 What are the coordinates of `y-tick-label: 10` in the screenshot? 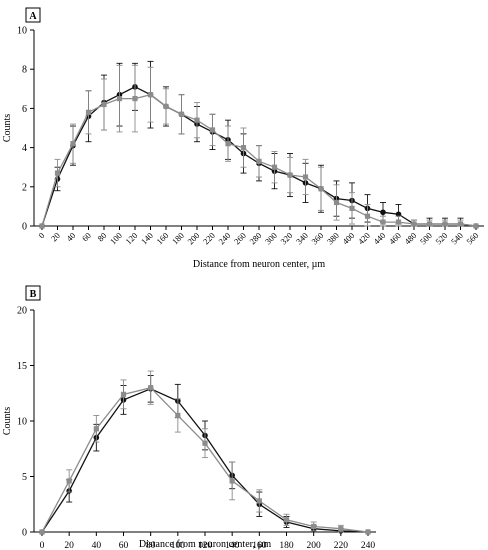 It's located at (22, 31).